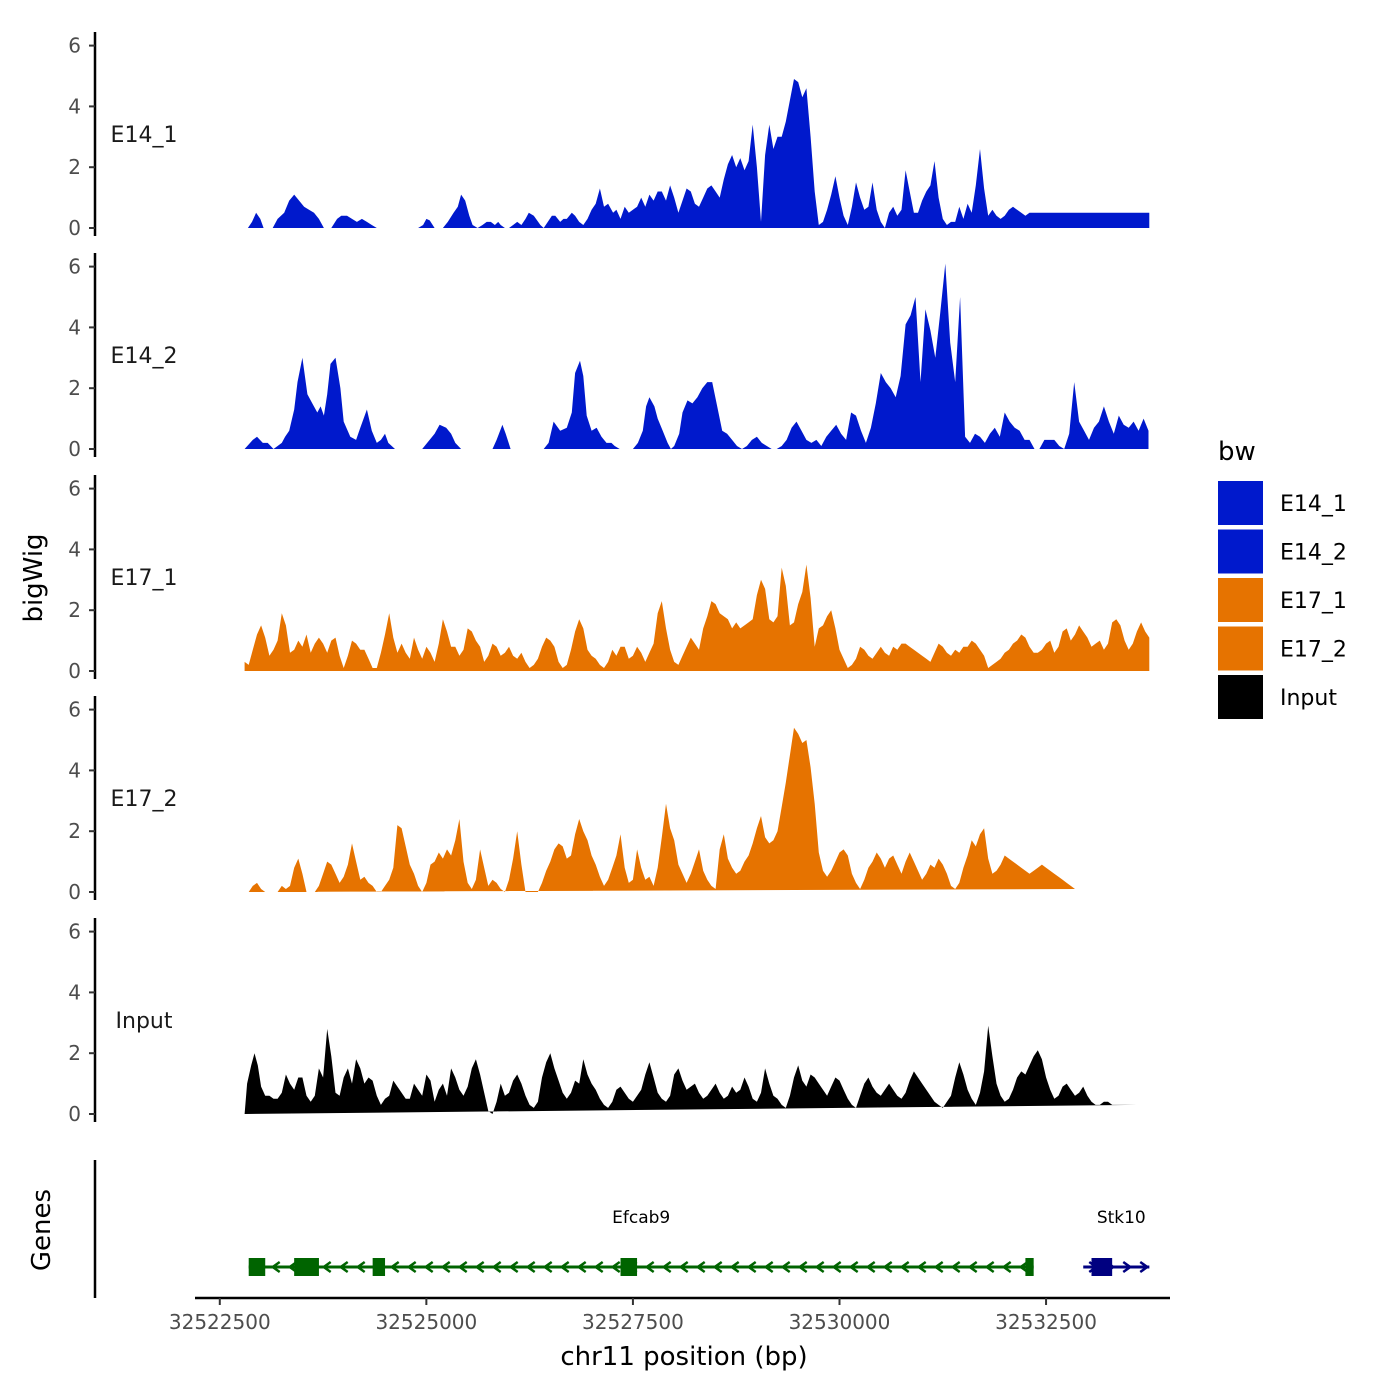 The width and height of the screenshot is (1400, 1400). I want to click on track-panel-e17-1: 0 2 4 6 E17_1, so click(609, 579).